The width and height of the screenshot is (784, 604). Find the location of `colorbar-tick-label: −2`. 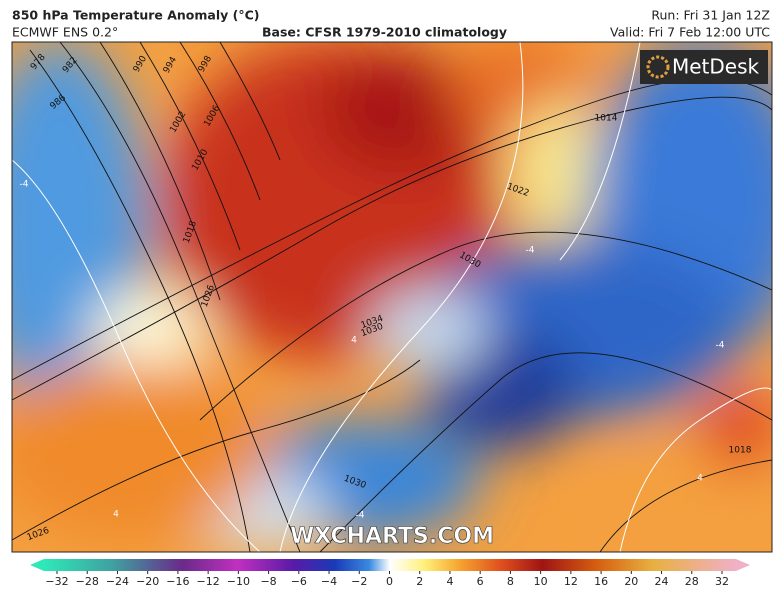

colorbar-tick-label: −2 is located at coordinates (359, 581).